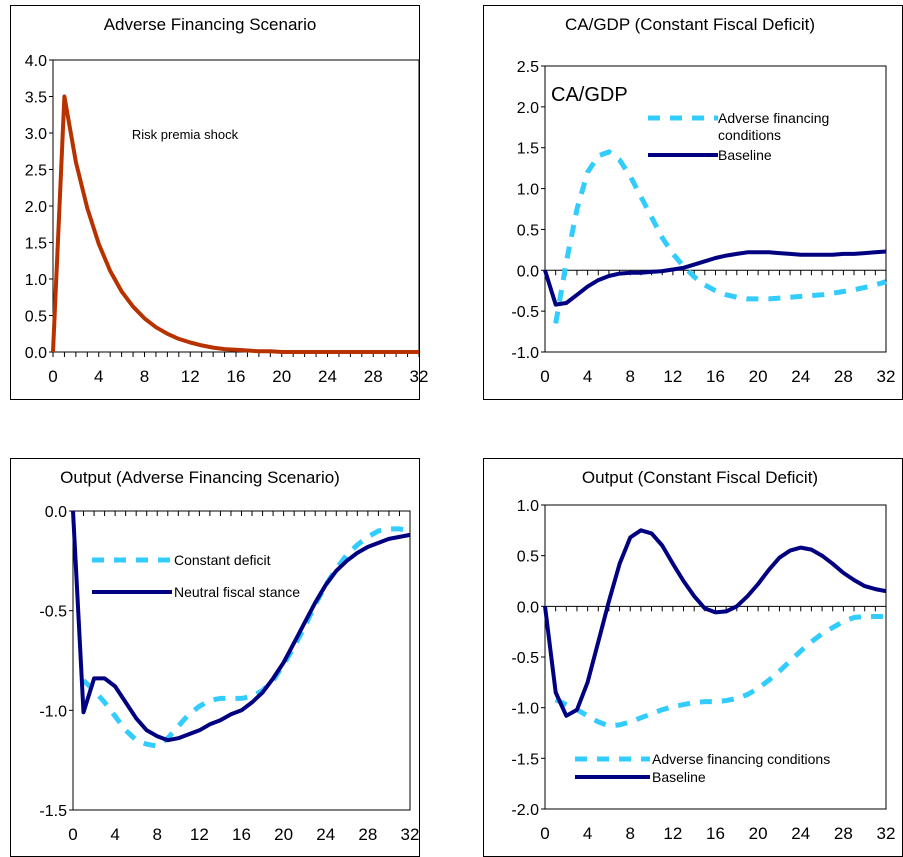  I want to click on chart-title: Output (Adverse Financing Scenario), so click(200, 477).